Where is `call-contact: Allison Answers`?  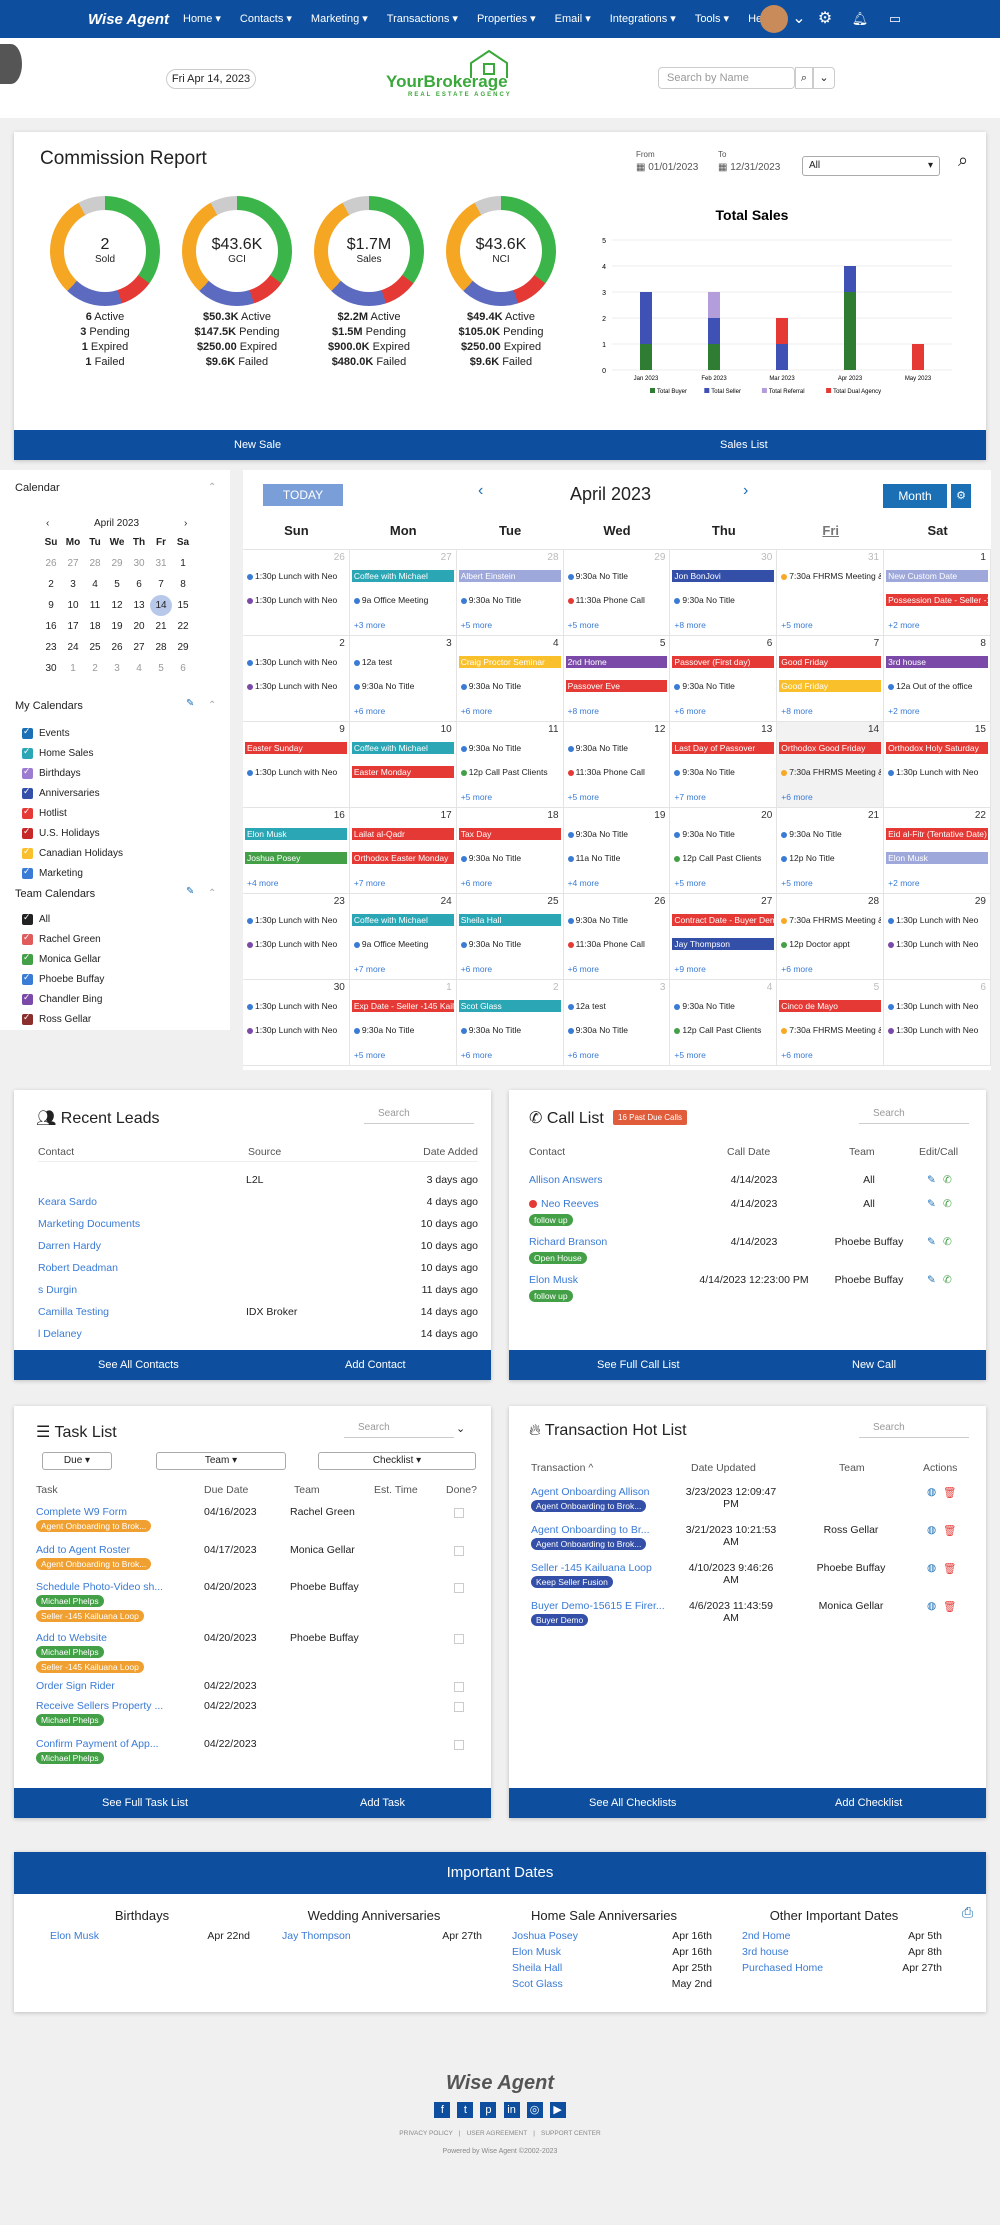
call-contact: Allison Answers is located at coordinates (566, 1180).